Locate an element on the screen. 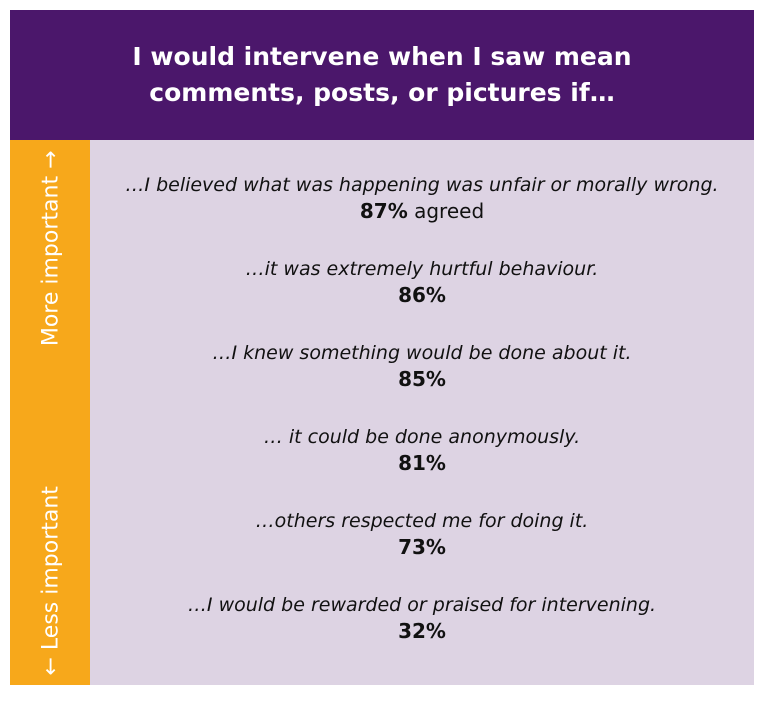 The width and height of the screenshot is (770, 702). percentage: 81% is located at coordinates (422, 463).